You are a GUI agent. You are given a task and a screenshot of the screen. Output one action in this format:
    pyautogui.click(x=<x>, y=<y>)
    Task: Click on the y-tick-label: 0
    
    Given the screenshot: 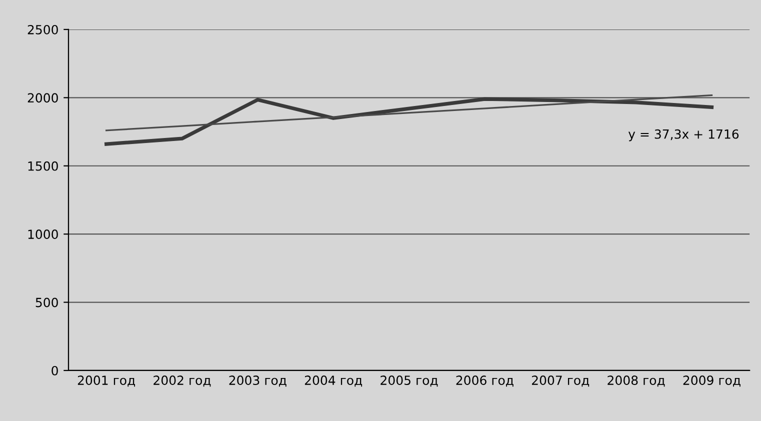 What is the action you would take?
    pyautogui.click(x=55, y=371)
    